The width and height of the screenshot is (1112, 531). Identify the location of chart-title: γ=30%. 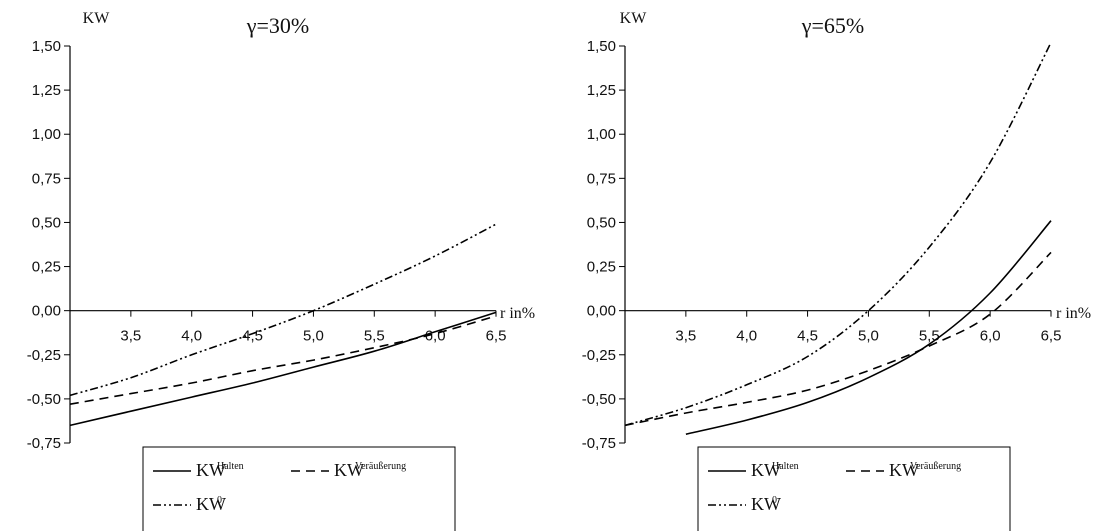
(277, 25).